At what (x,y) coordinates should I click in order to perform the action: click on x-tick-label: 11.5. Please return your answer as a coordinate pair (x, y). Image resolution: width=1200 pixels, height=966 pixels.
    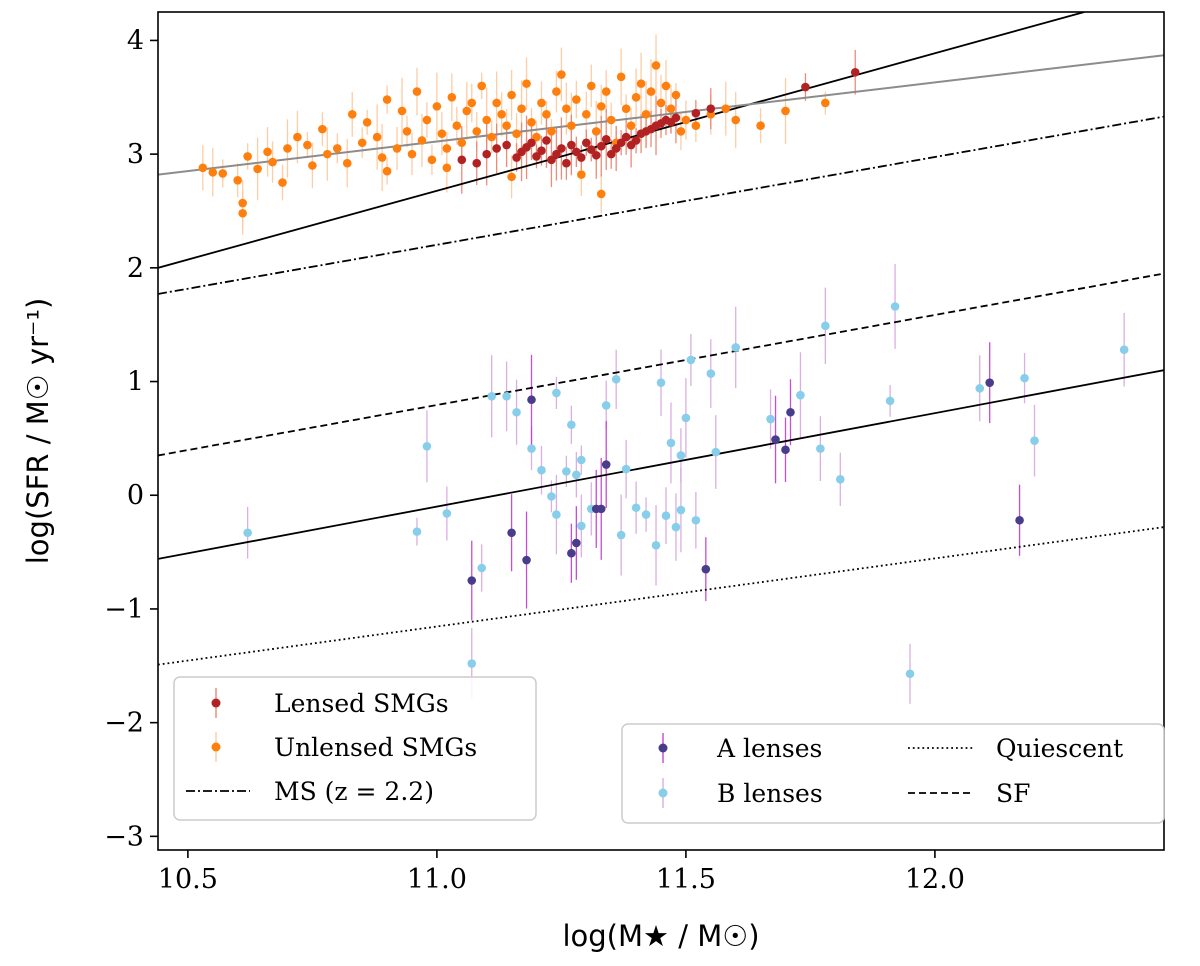
    Looking at the image, I should click on (686, 879).